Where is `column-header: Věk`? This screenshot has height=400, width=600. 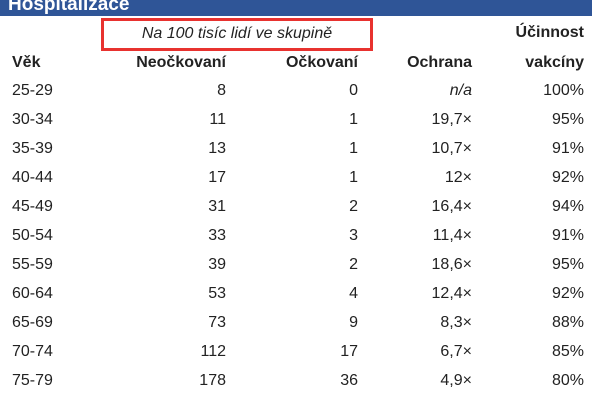 column-header: Věk is located at coordinates (26, 62).